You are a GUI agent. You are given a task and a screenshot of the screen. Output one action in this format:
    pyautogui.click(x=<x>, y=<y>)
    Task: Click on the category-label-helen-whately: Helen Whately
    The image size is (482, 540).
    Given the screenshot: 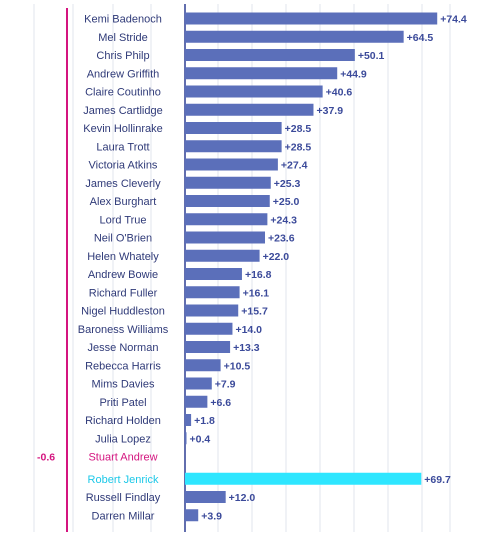 What is the action you would take?
    pyautogui.click(x=123, y=257)
    